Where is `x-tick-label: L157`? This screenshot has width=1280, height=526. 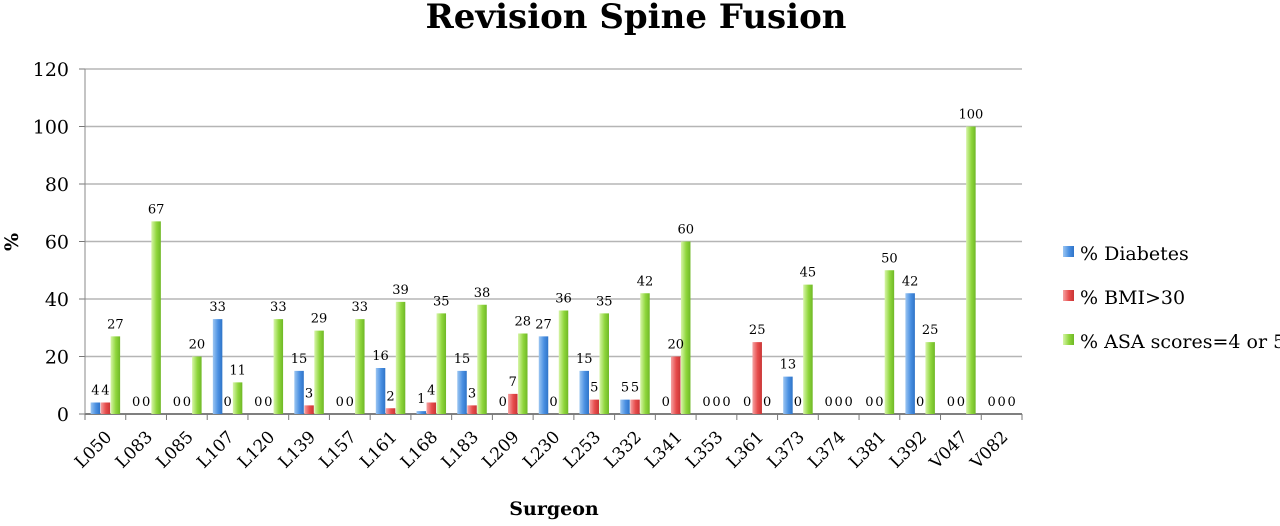 x-tick-label: L157 is located at coordinates (338, 449).